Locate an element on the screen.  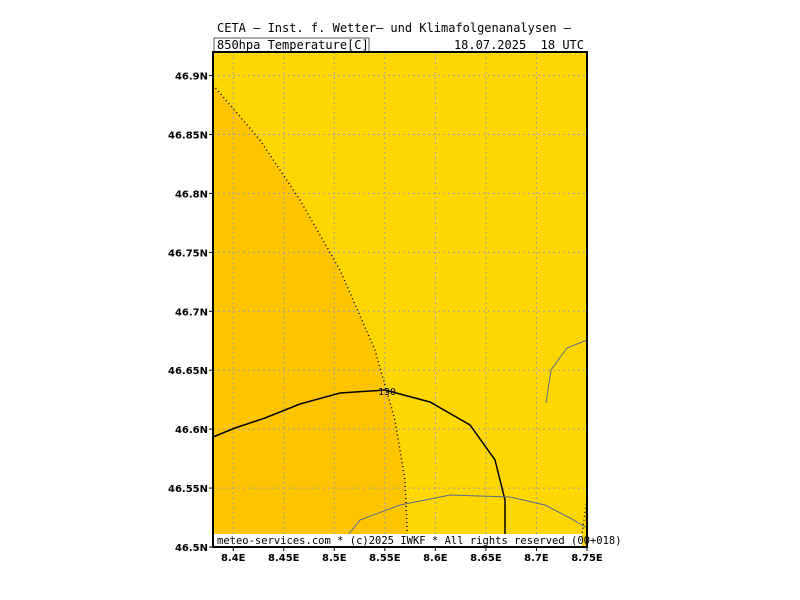
x-tick-label: 8.6E is located at coordinates (435, 558).